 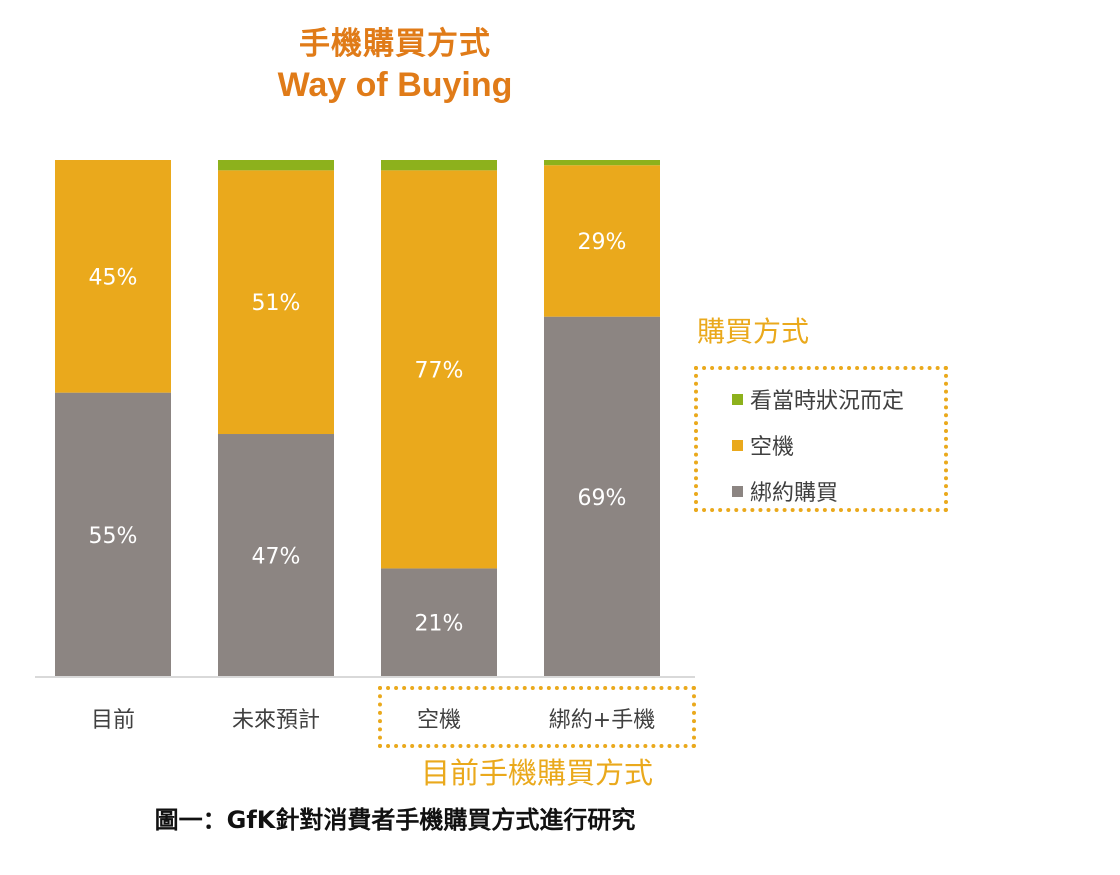 I want to click on data-label-contract-0: 55%, so click(x=113, y=536).